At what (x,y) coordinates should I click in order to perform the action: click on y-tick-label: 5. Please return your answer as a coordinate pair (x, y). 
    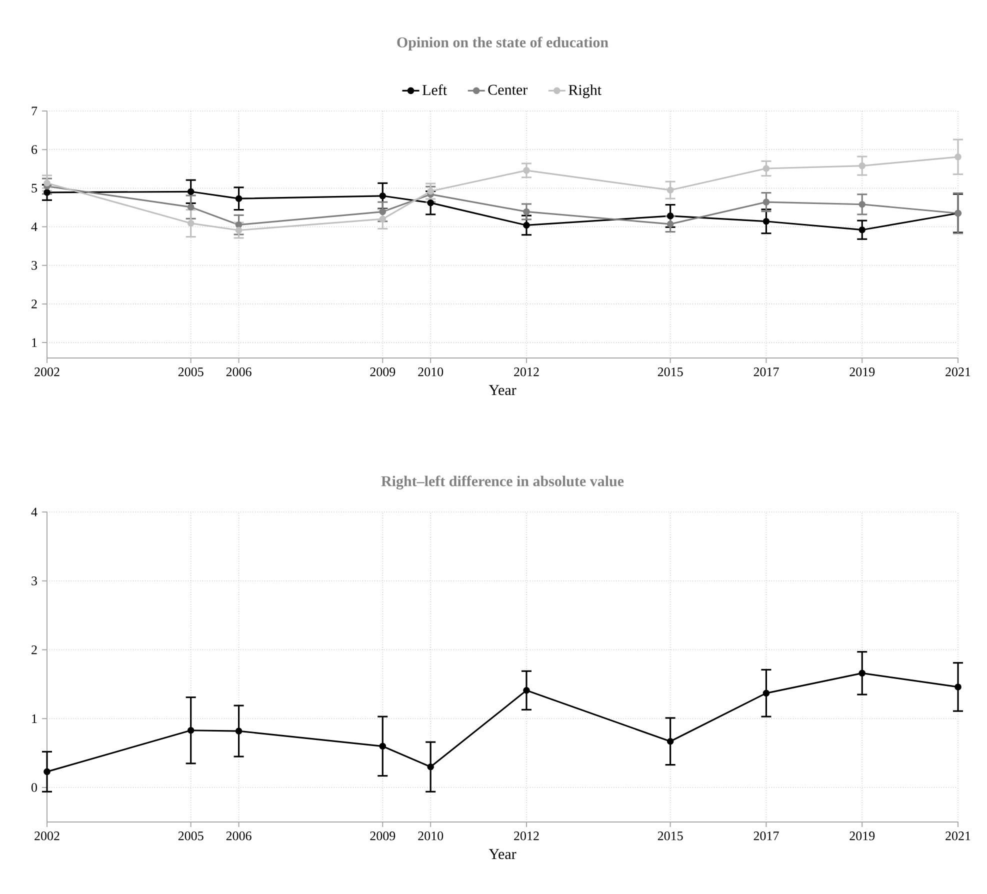
    Looking at the image, I should click on (34, 188).